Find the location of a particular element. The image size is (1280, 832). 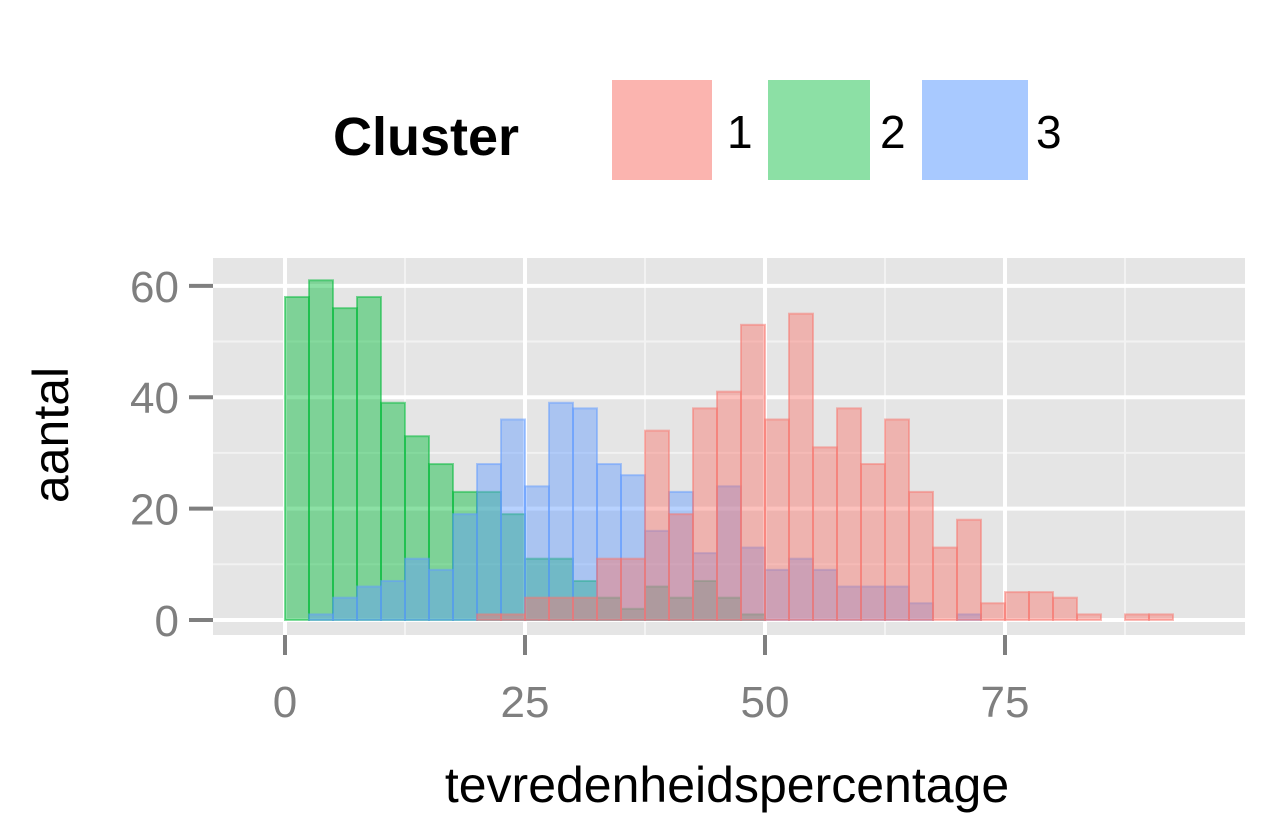

legend-label-1: 1 is located at coordinates (740, 132).